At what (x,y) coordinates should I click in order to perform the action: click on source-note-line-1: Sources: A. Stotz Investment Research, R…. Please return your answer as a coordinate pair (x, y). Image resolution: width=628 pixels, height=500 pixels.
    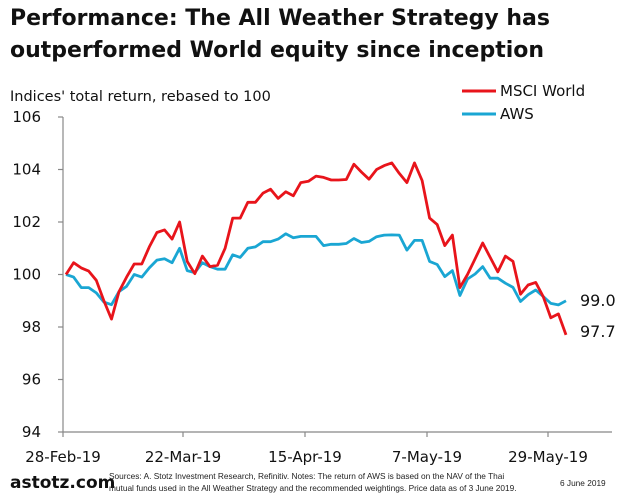
    Looking at the image, I should click on (306, 476).